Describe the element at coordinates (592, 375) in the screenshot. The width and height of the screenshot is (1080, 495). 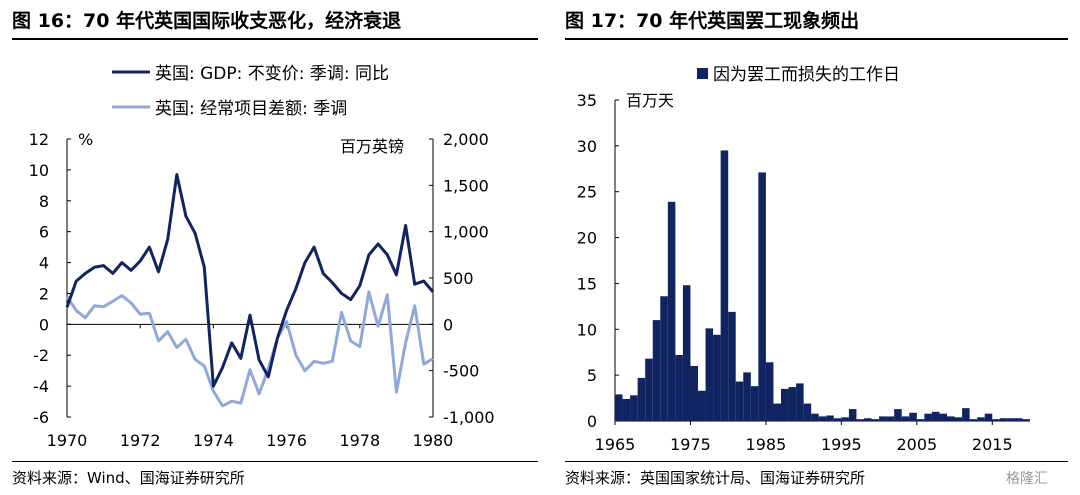
I see `bar-y-tick-label: 5` at that location.